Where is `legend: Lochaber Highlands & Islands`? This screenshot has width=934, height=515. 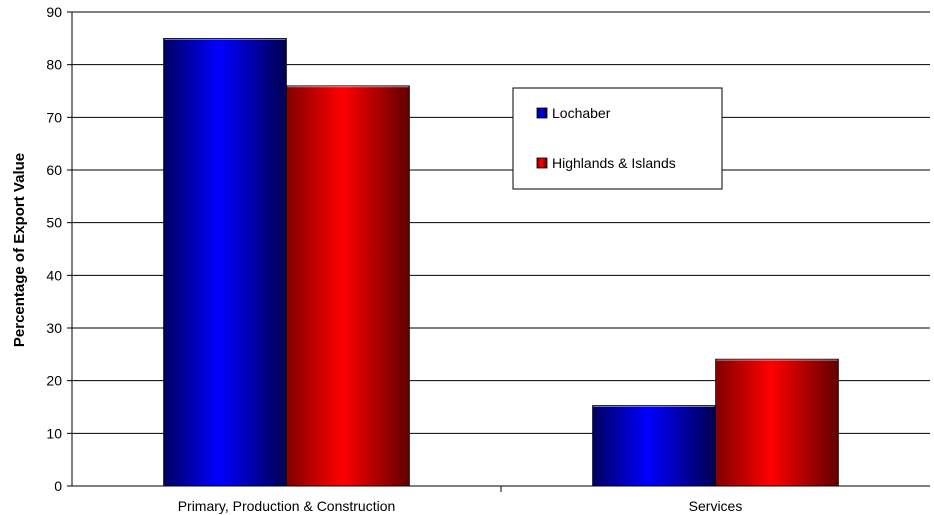
legend: Lochaber Highlands & Islands is located at coordinates (617, 138).